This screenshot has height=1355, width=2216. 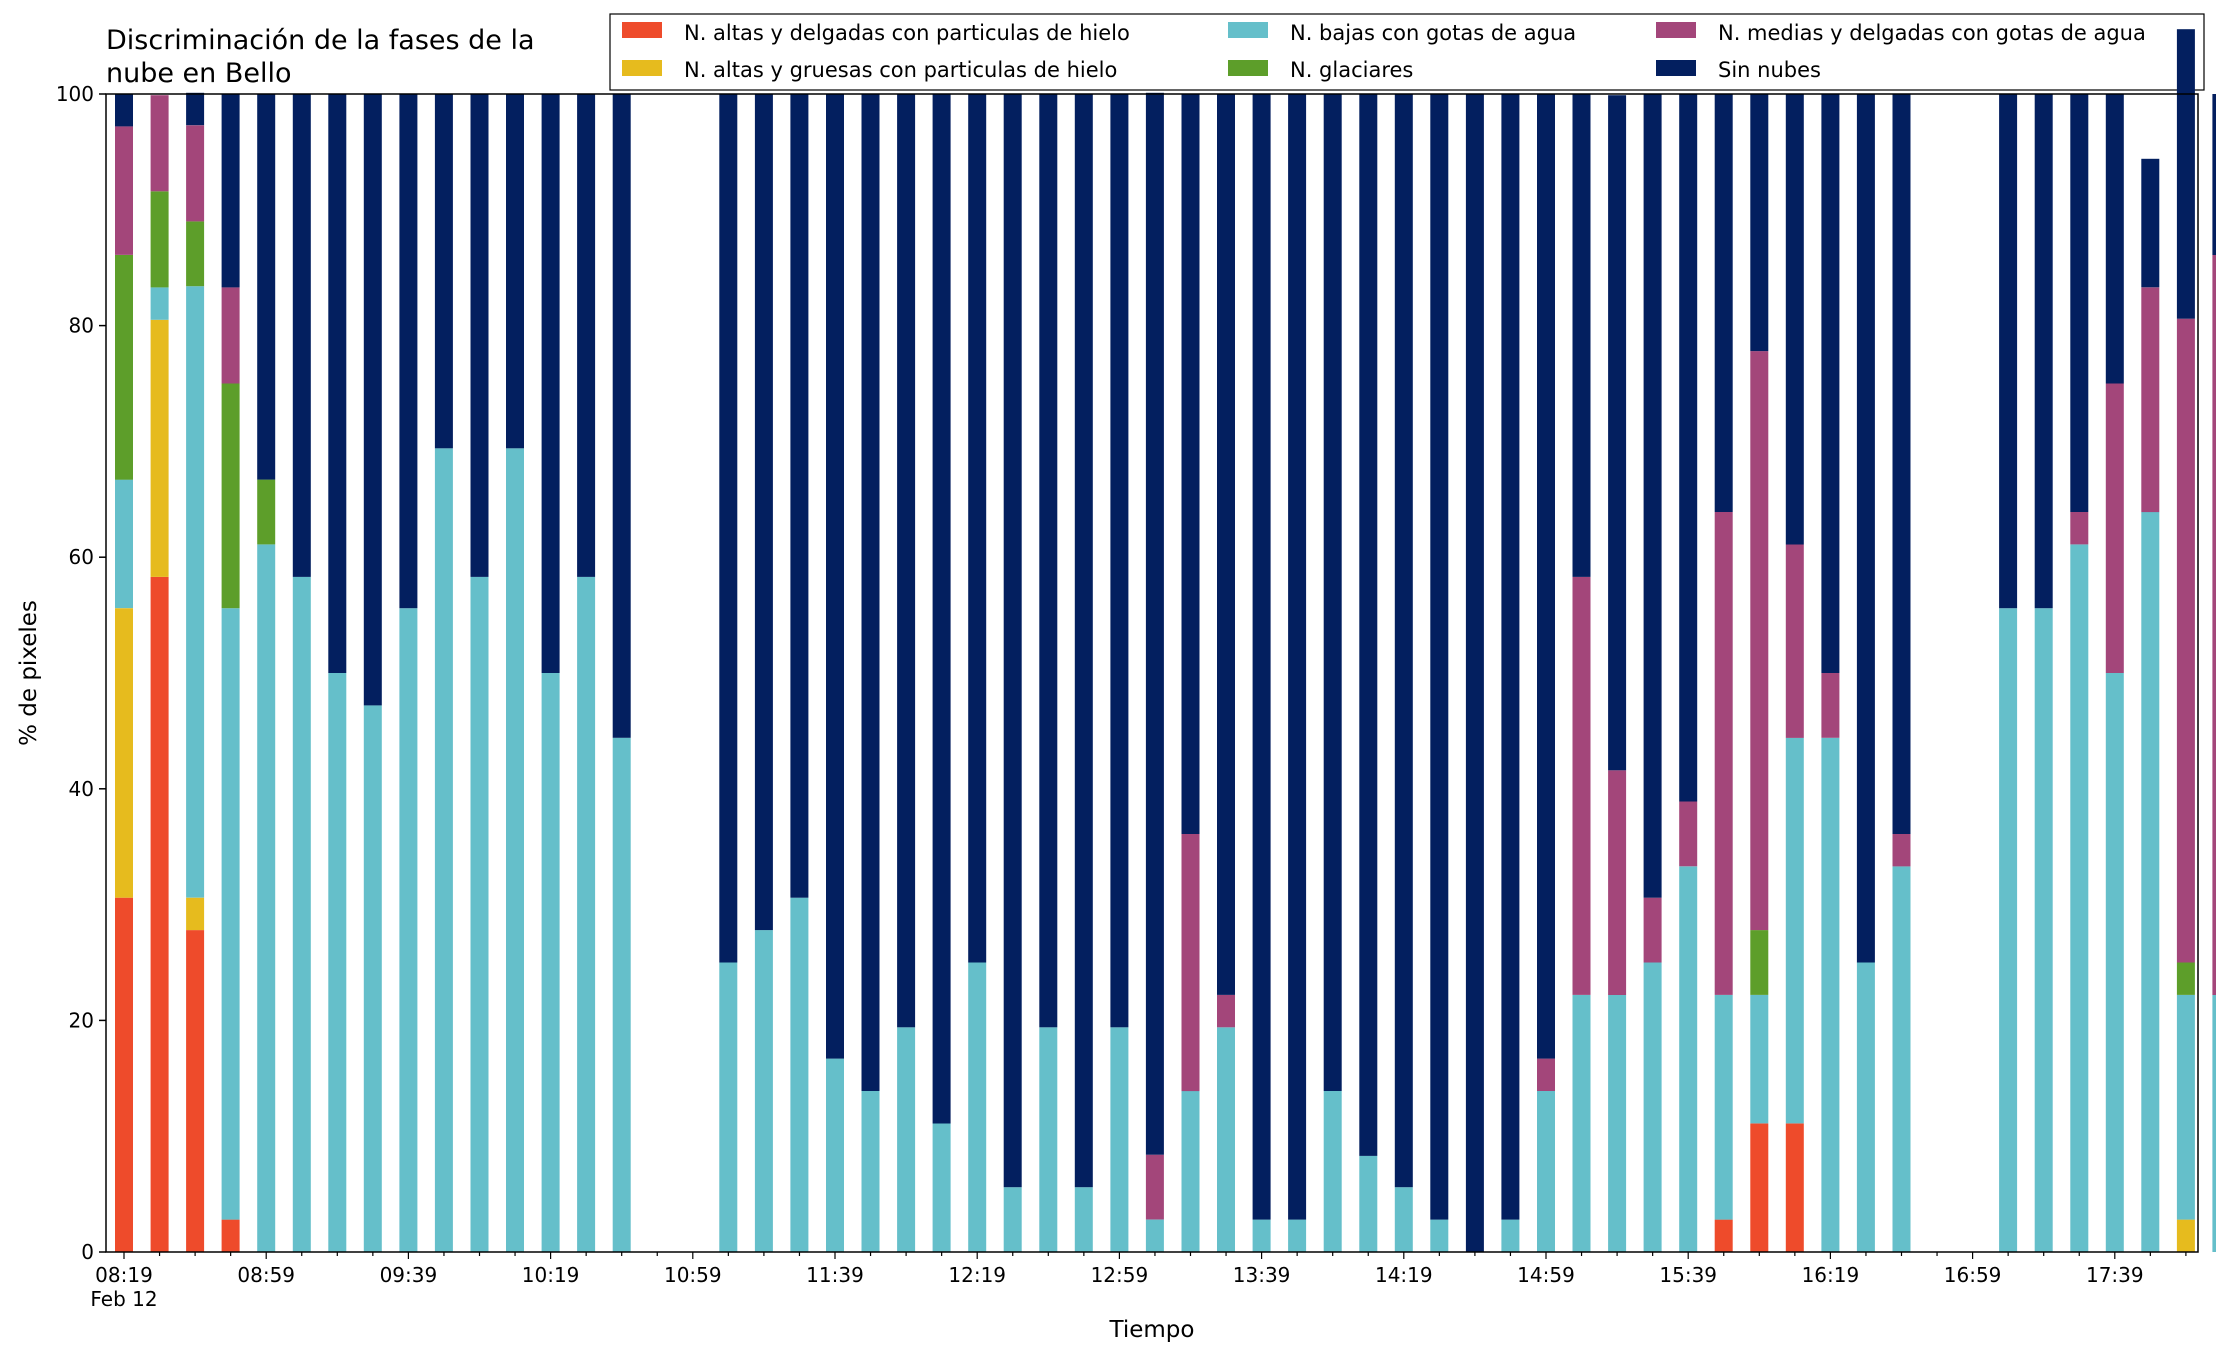 What do you see at coordinates (1676, 30) in the screenshot?
I see `legend-swatch-medias-delgadas` at bounding box center [1676, 30].